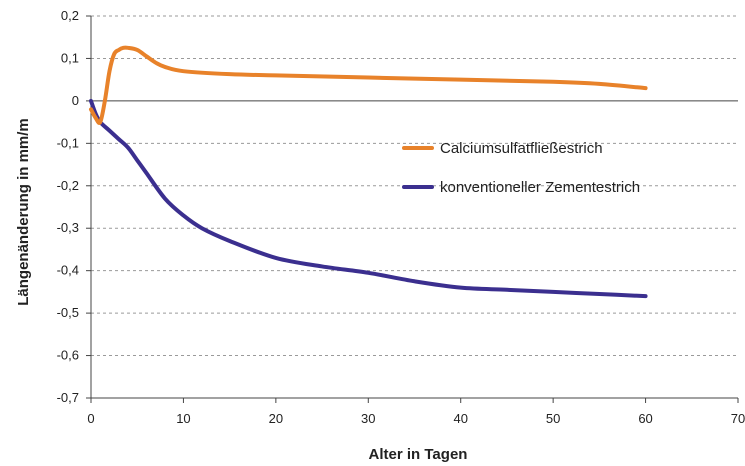 The image size is (745, 466). I want to click on series-line-calcium, so click(368, 85).